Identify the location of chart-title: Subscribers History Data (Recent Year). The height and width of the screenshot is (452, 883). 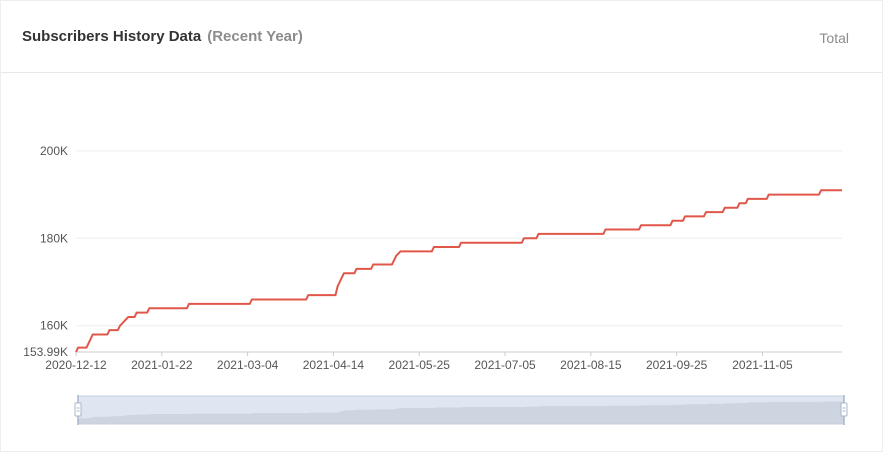
(162, 36).